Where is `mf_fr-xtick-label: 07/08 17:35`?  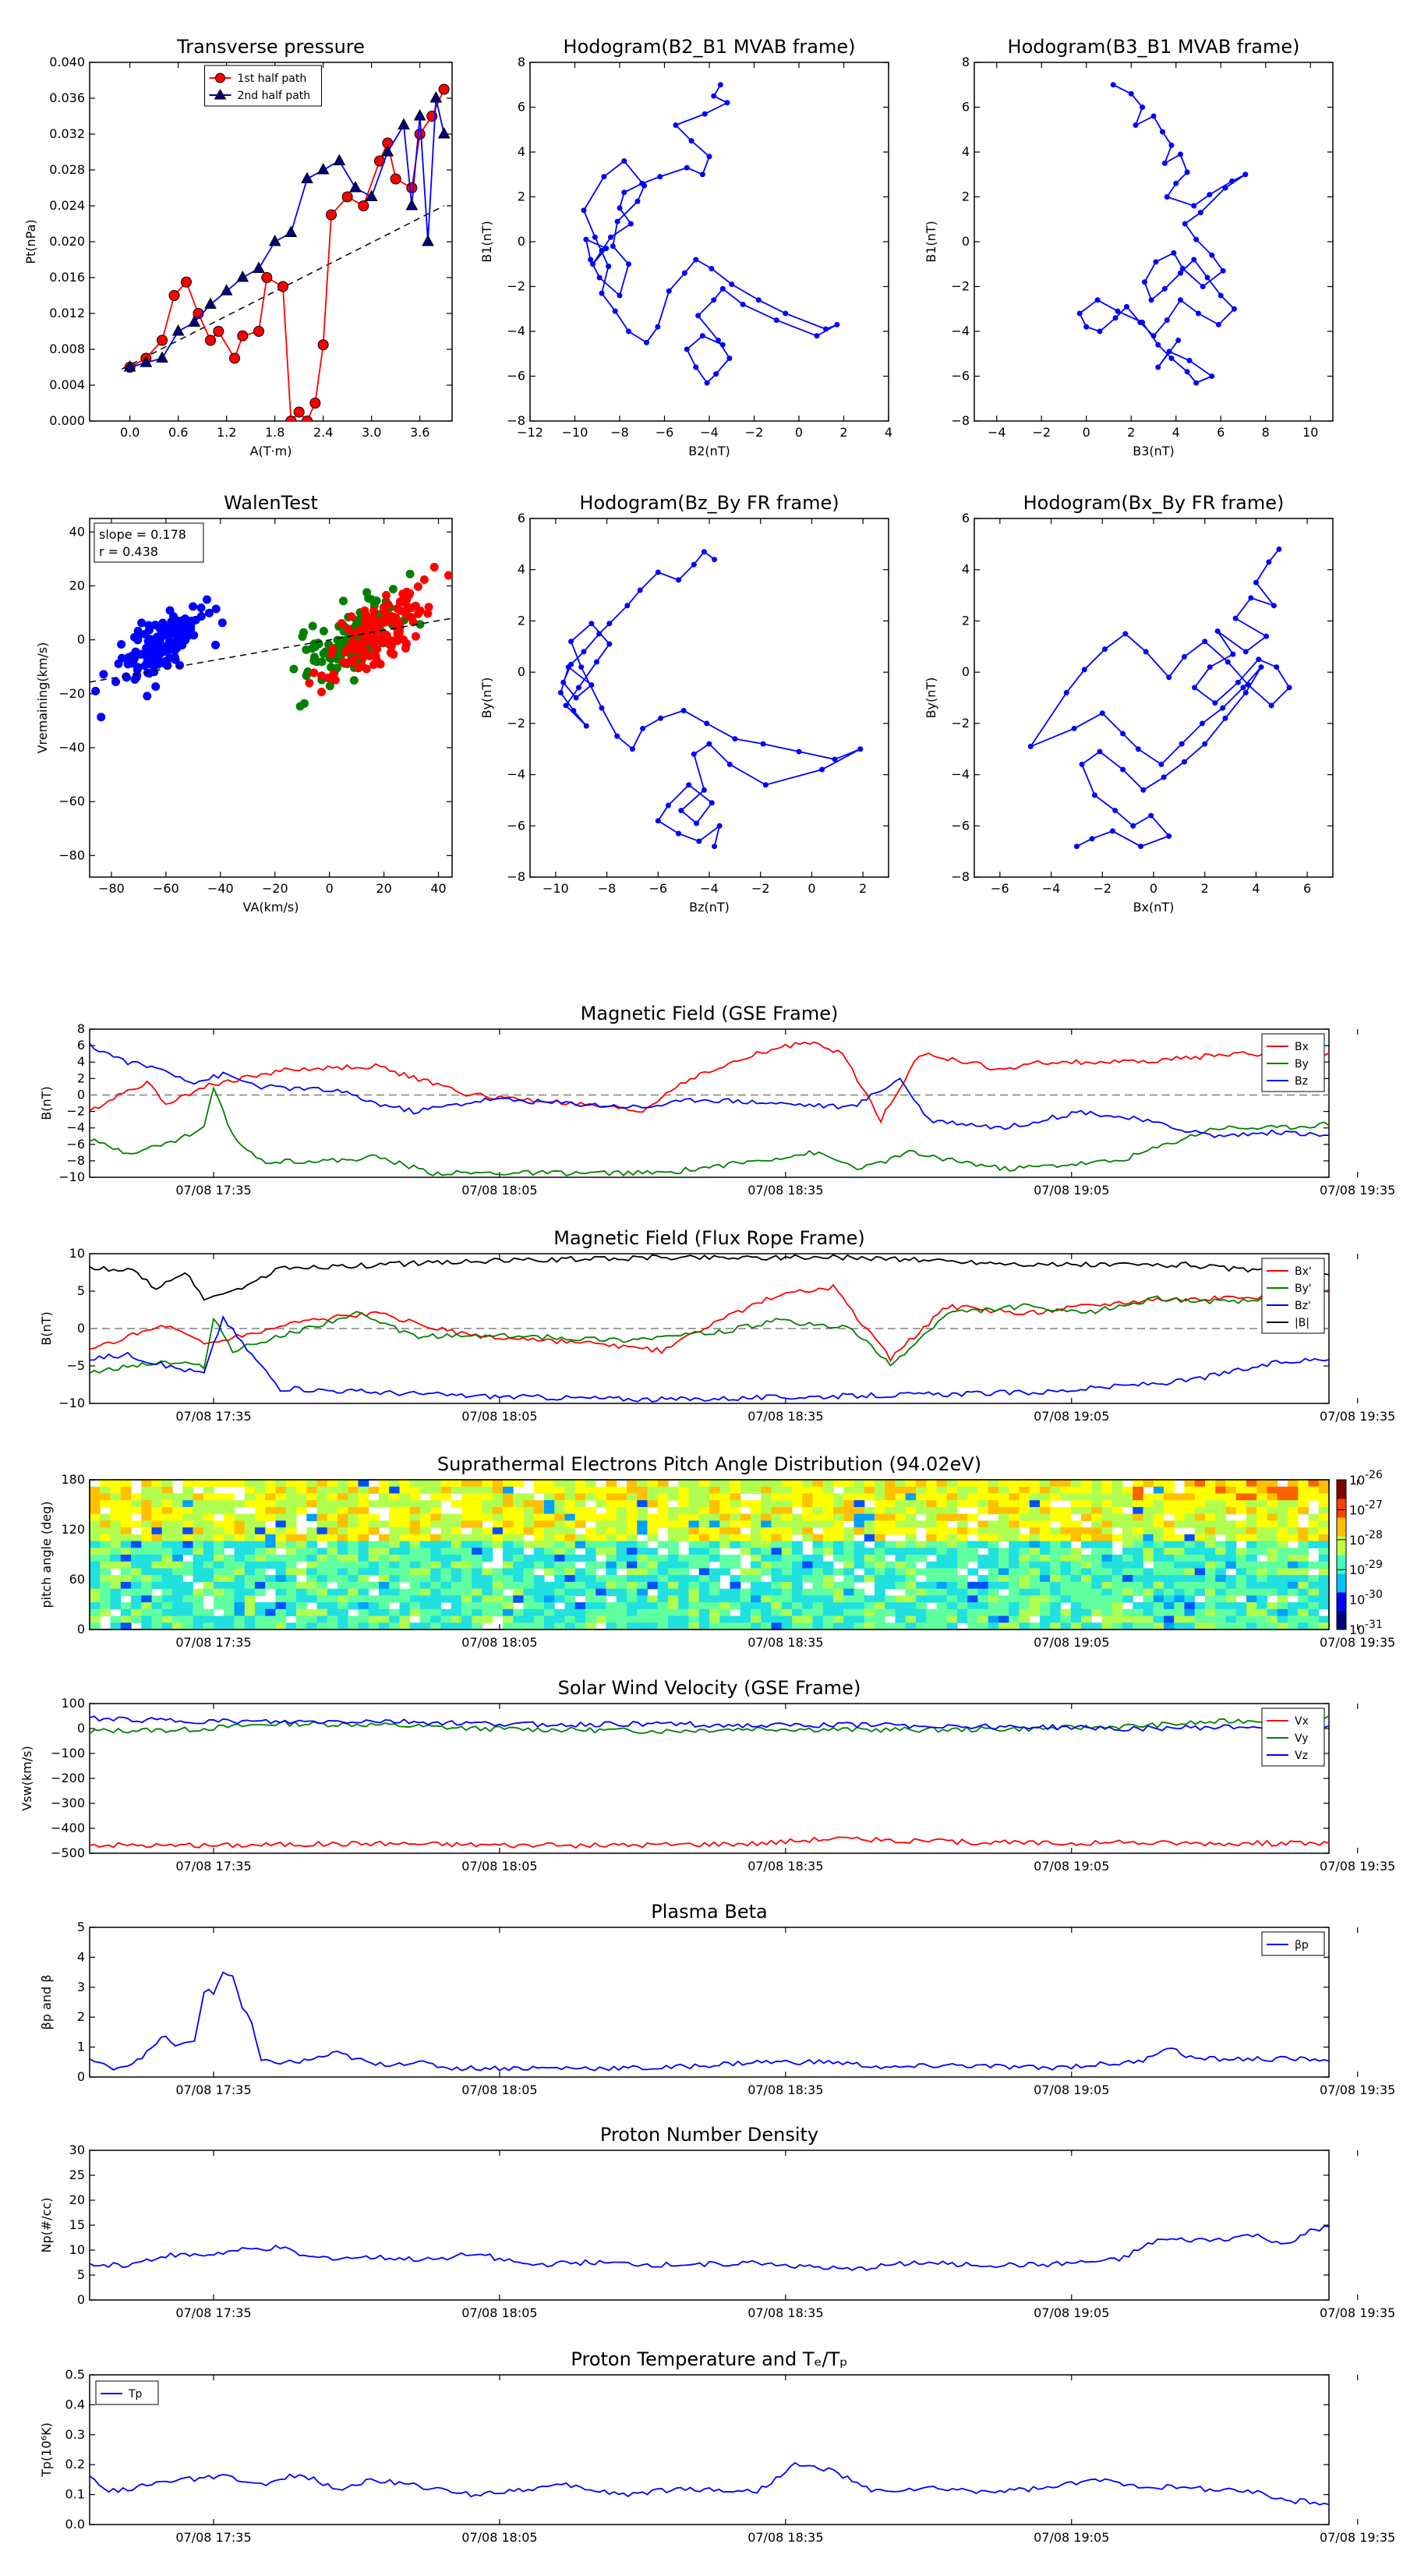 mf_fr-xtick-label: 07/08 17:35 is located at coordinates (213, 1416).